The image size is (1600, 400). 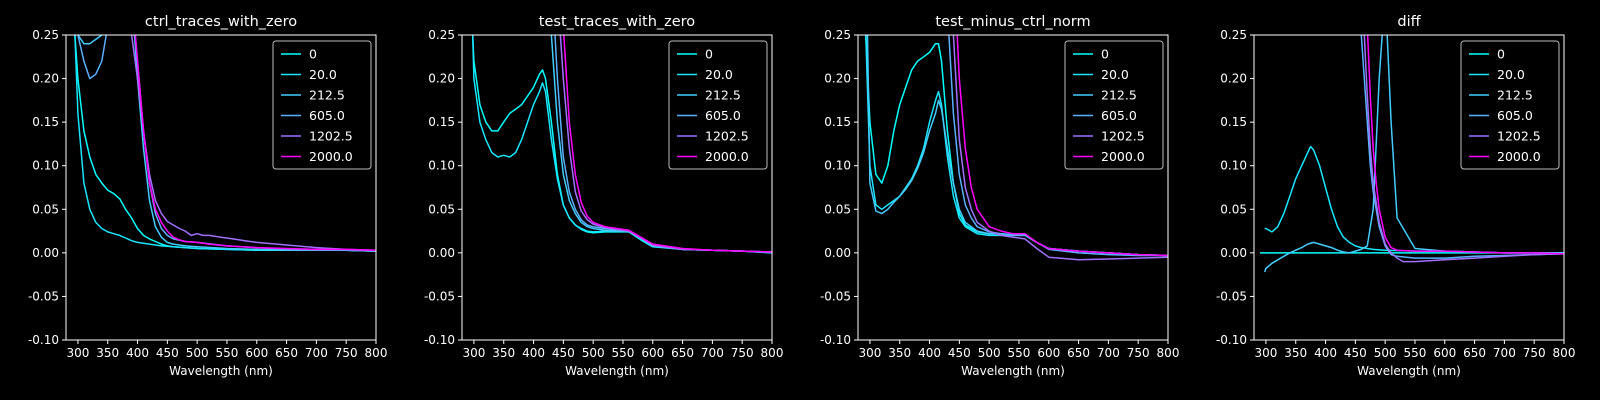 What do you see at coordinates (1233, 166) in the screenshot?
I see `y-tick-label: 0.10` at bounding box center [1233, 166].